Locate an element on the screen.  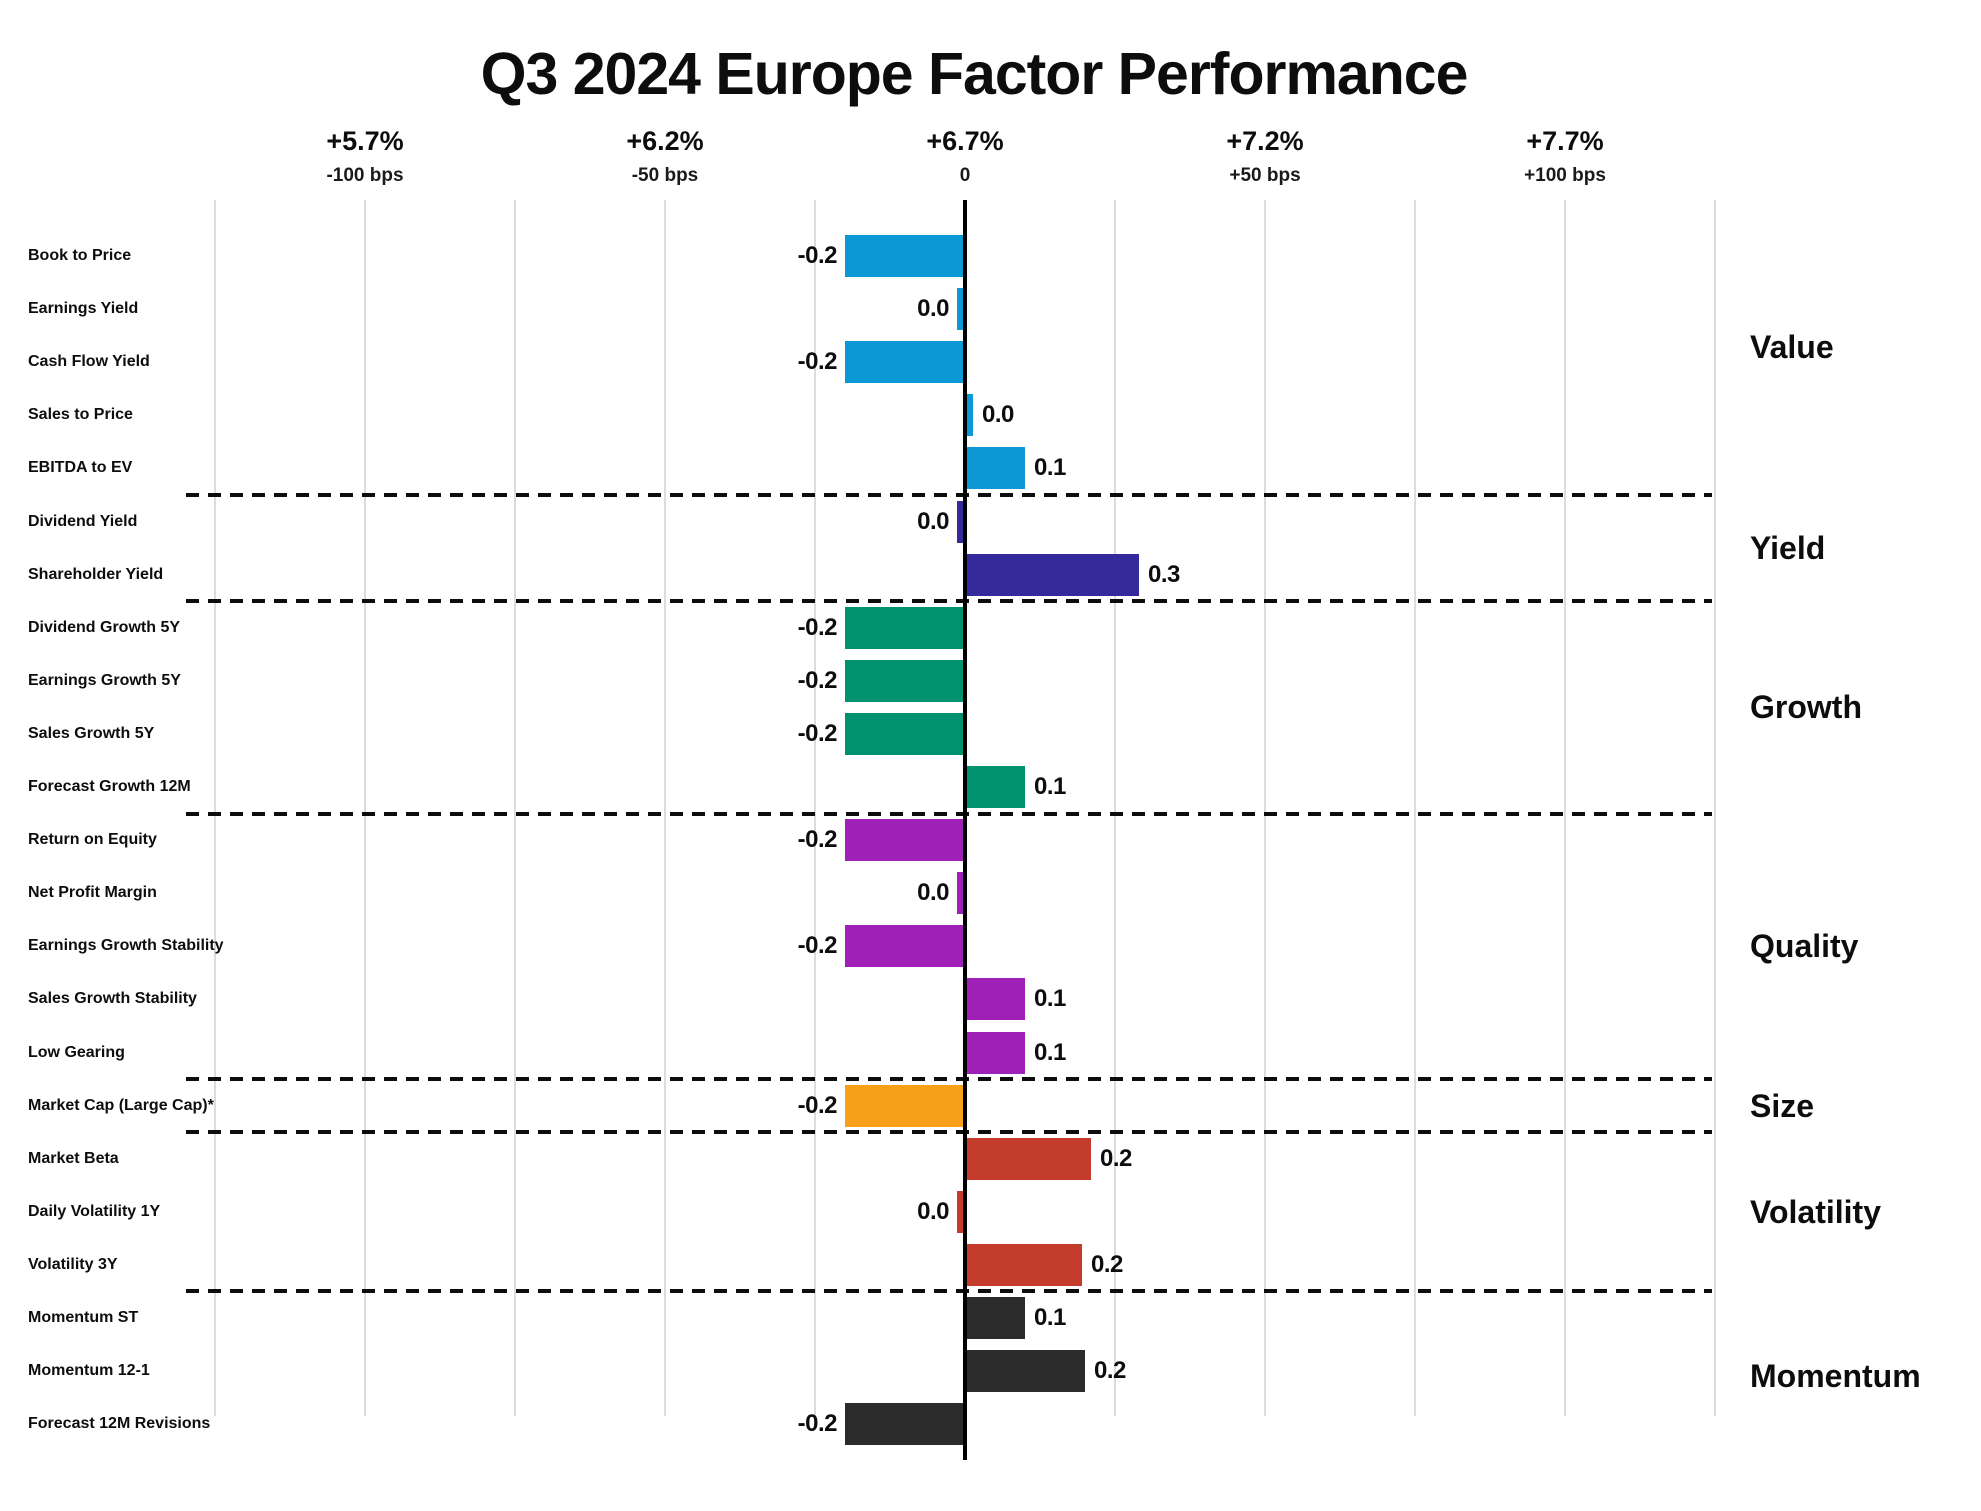
axis-tick-bps-label: -100 bps is located at coordinates (365, 175).